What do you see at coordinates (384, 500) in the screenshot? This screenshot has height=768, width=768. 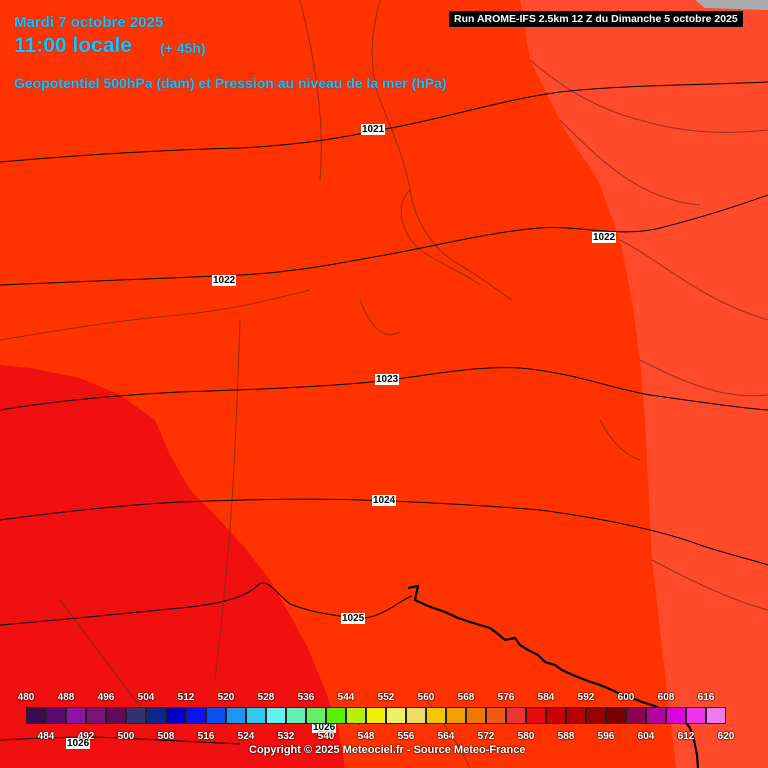 I see `isobar-label-1024: 1024` at bounding box center [384, 500].